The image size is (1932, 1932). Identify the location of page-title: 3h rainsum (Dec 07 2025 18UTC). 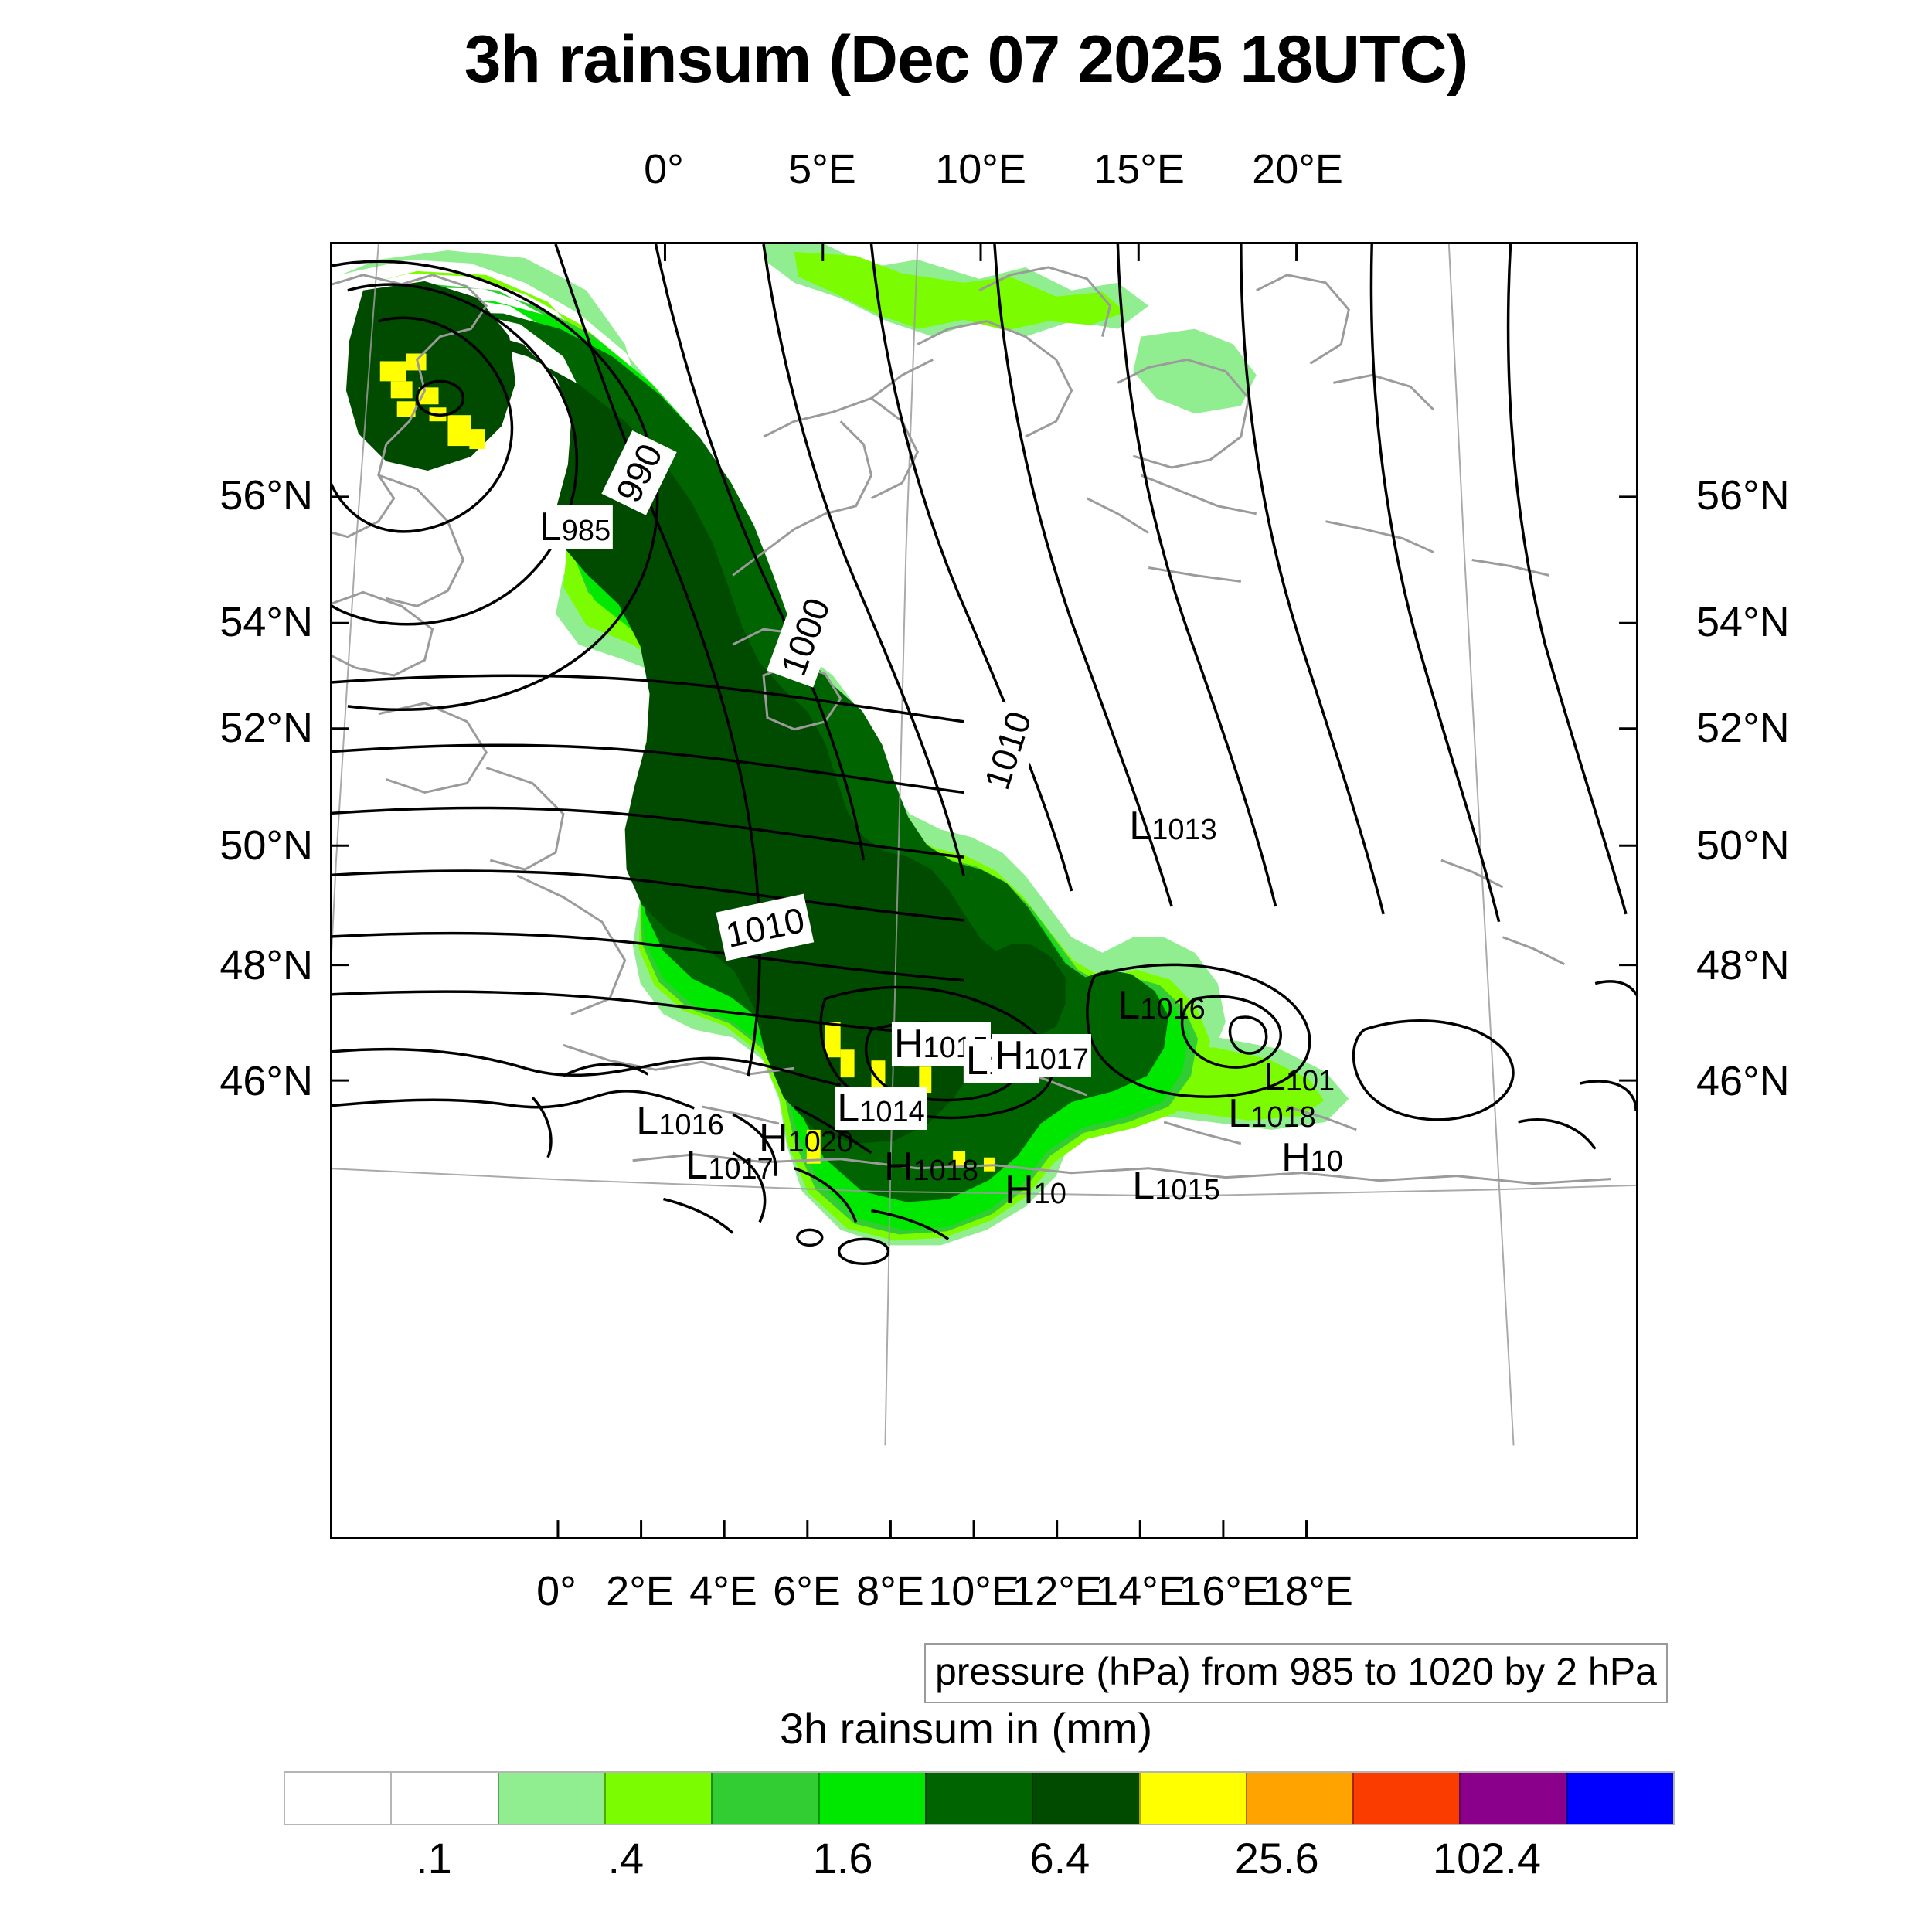
(967, 60).